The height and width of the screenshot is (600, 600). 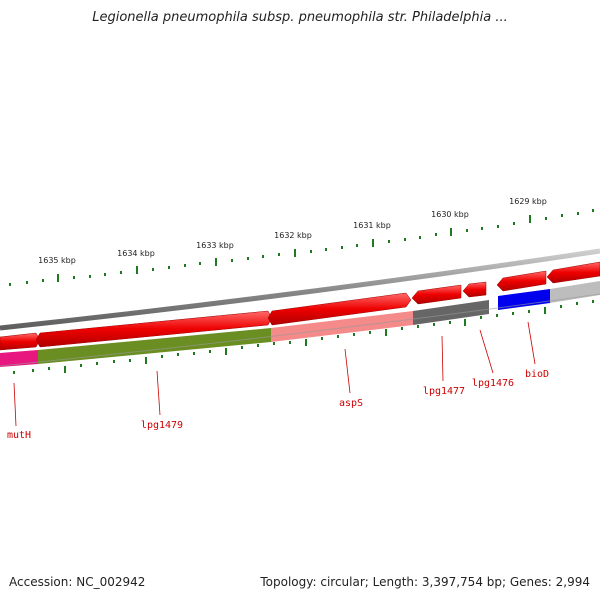 I want to click on genome-backbone, so click(x=300, y=289).